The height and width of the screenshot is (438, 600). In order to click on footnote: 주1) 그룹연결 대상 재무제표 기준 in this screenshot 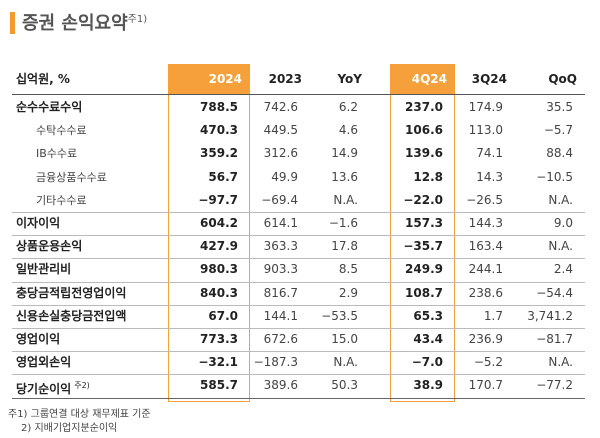, I will do `click(79, 414)`.